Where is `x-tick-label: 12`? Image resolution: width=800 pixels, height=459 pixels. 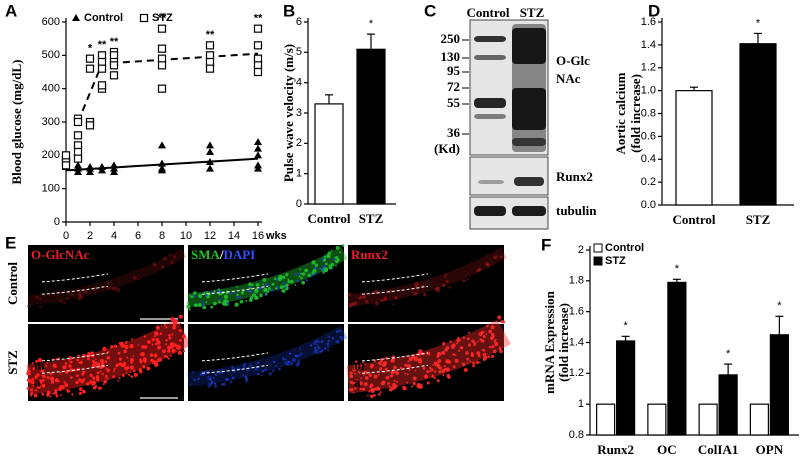
x-tick-label: 12 is located at coordinates (210, 236).